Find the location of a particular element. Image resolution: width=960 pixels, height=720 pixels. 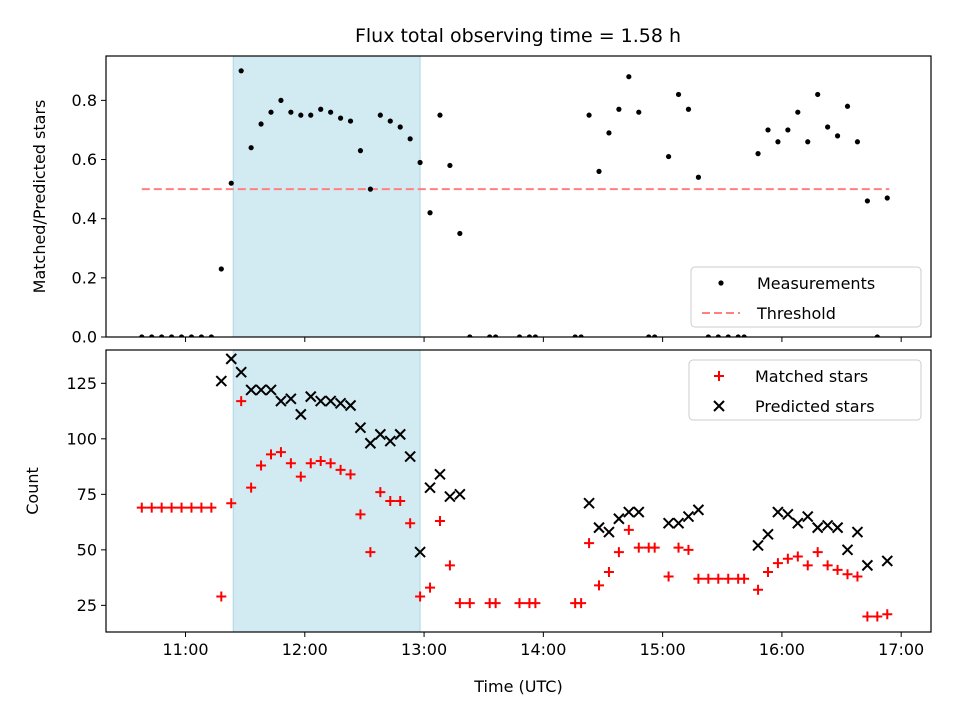

legend: Measurements Threshold is located at coordinates (806, 297).